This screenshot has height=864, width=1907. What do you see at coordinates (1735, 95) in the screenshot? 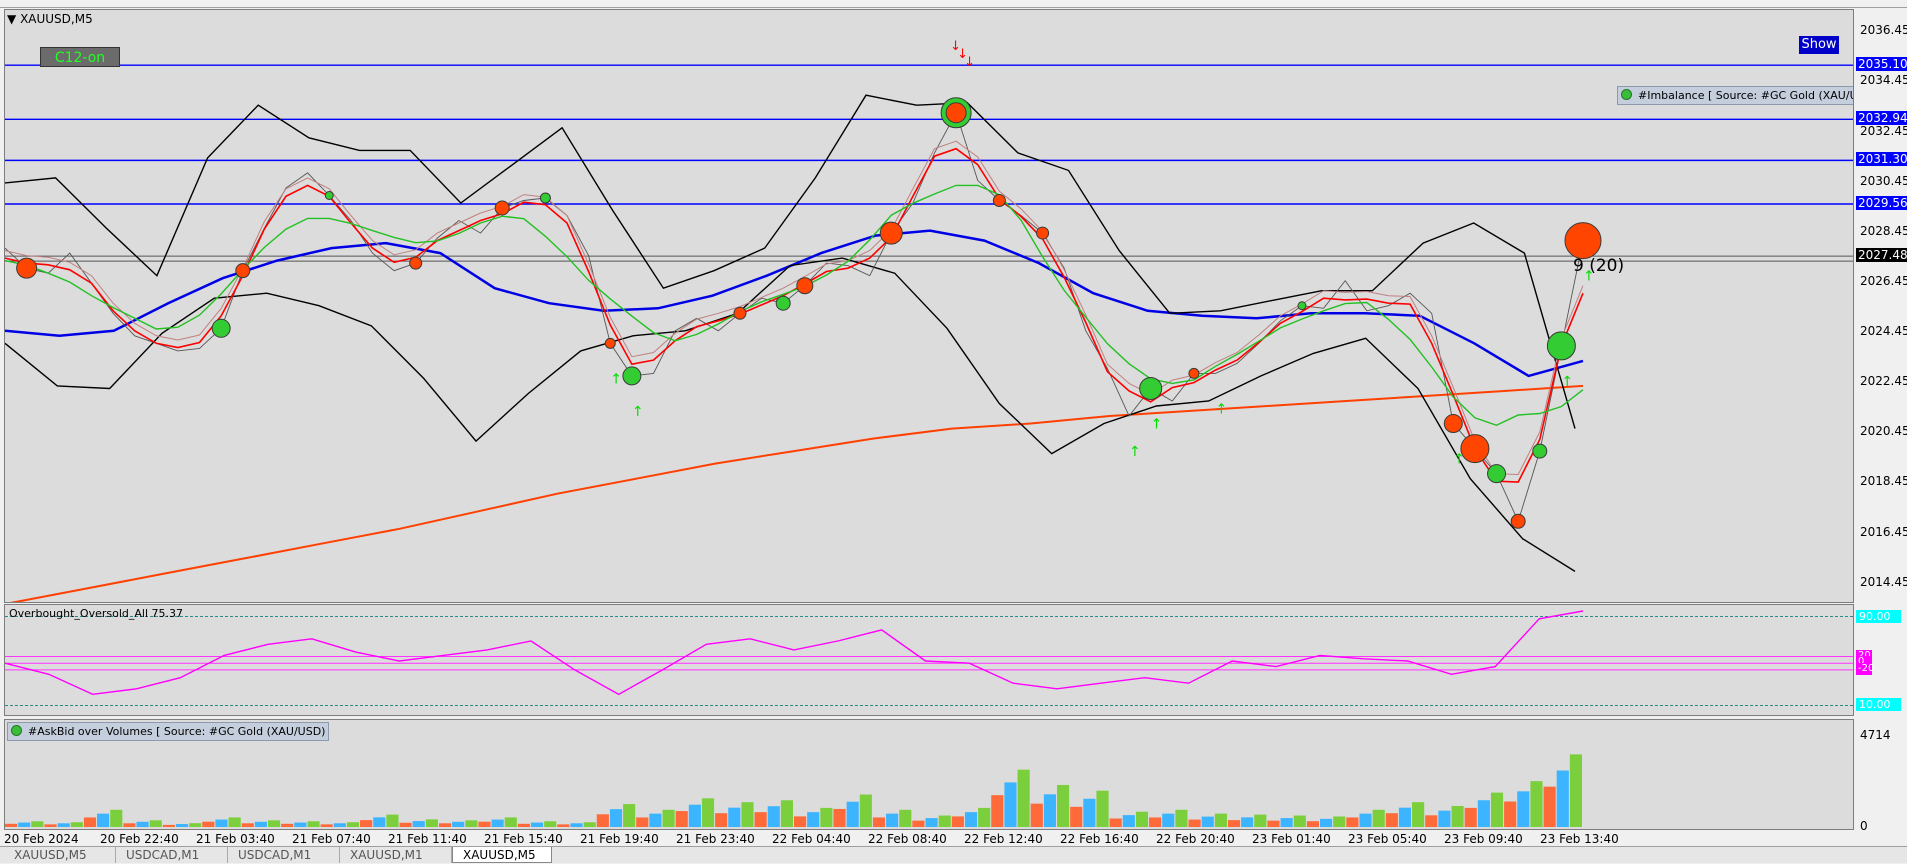
I see `imbalance-legend: #Imbalance [ Source: #GC Gold (XAU/USD` at bounding box center [1735, 95].